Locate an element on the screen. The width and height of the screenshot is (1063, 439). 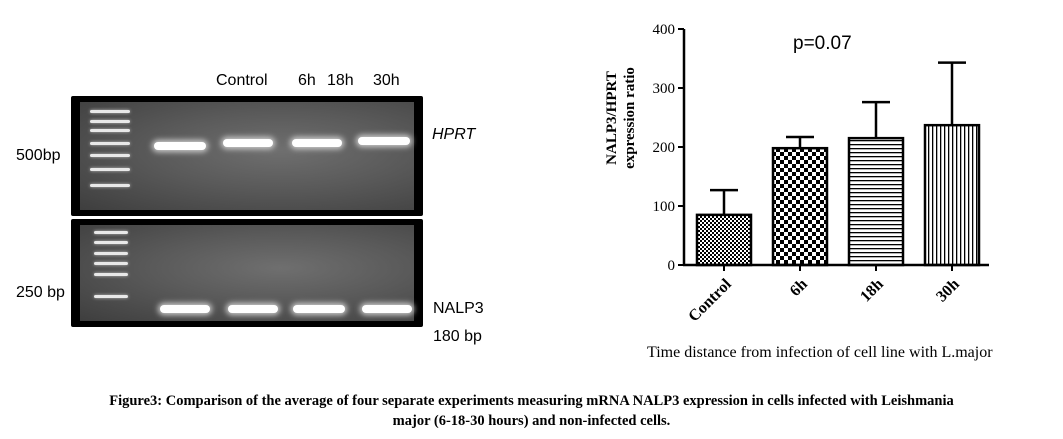
bars is located at coordinates (838, 195).